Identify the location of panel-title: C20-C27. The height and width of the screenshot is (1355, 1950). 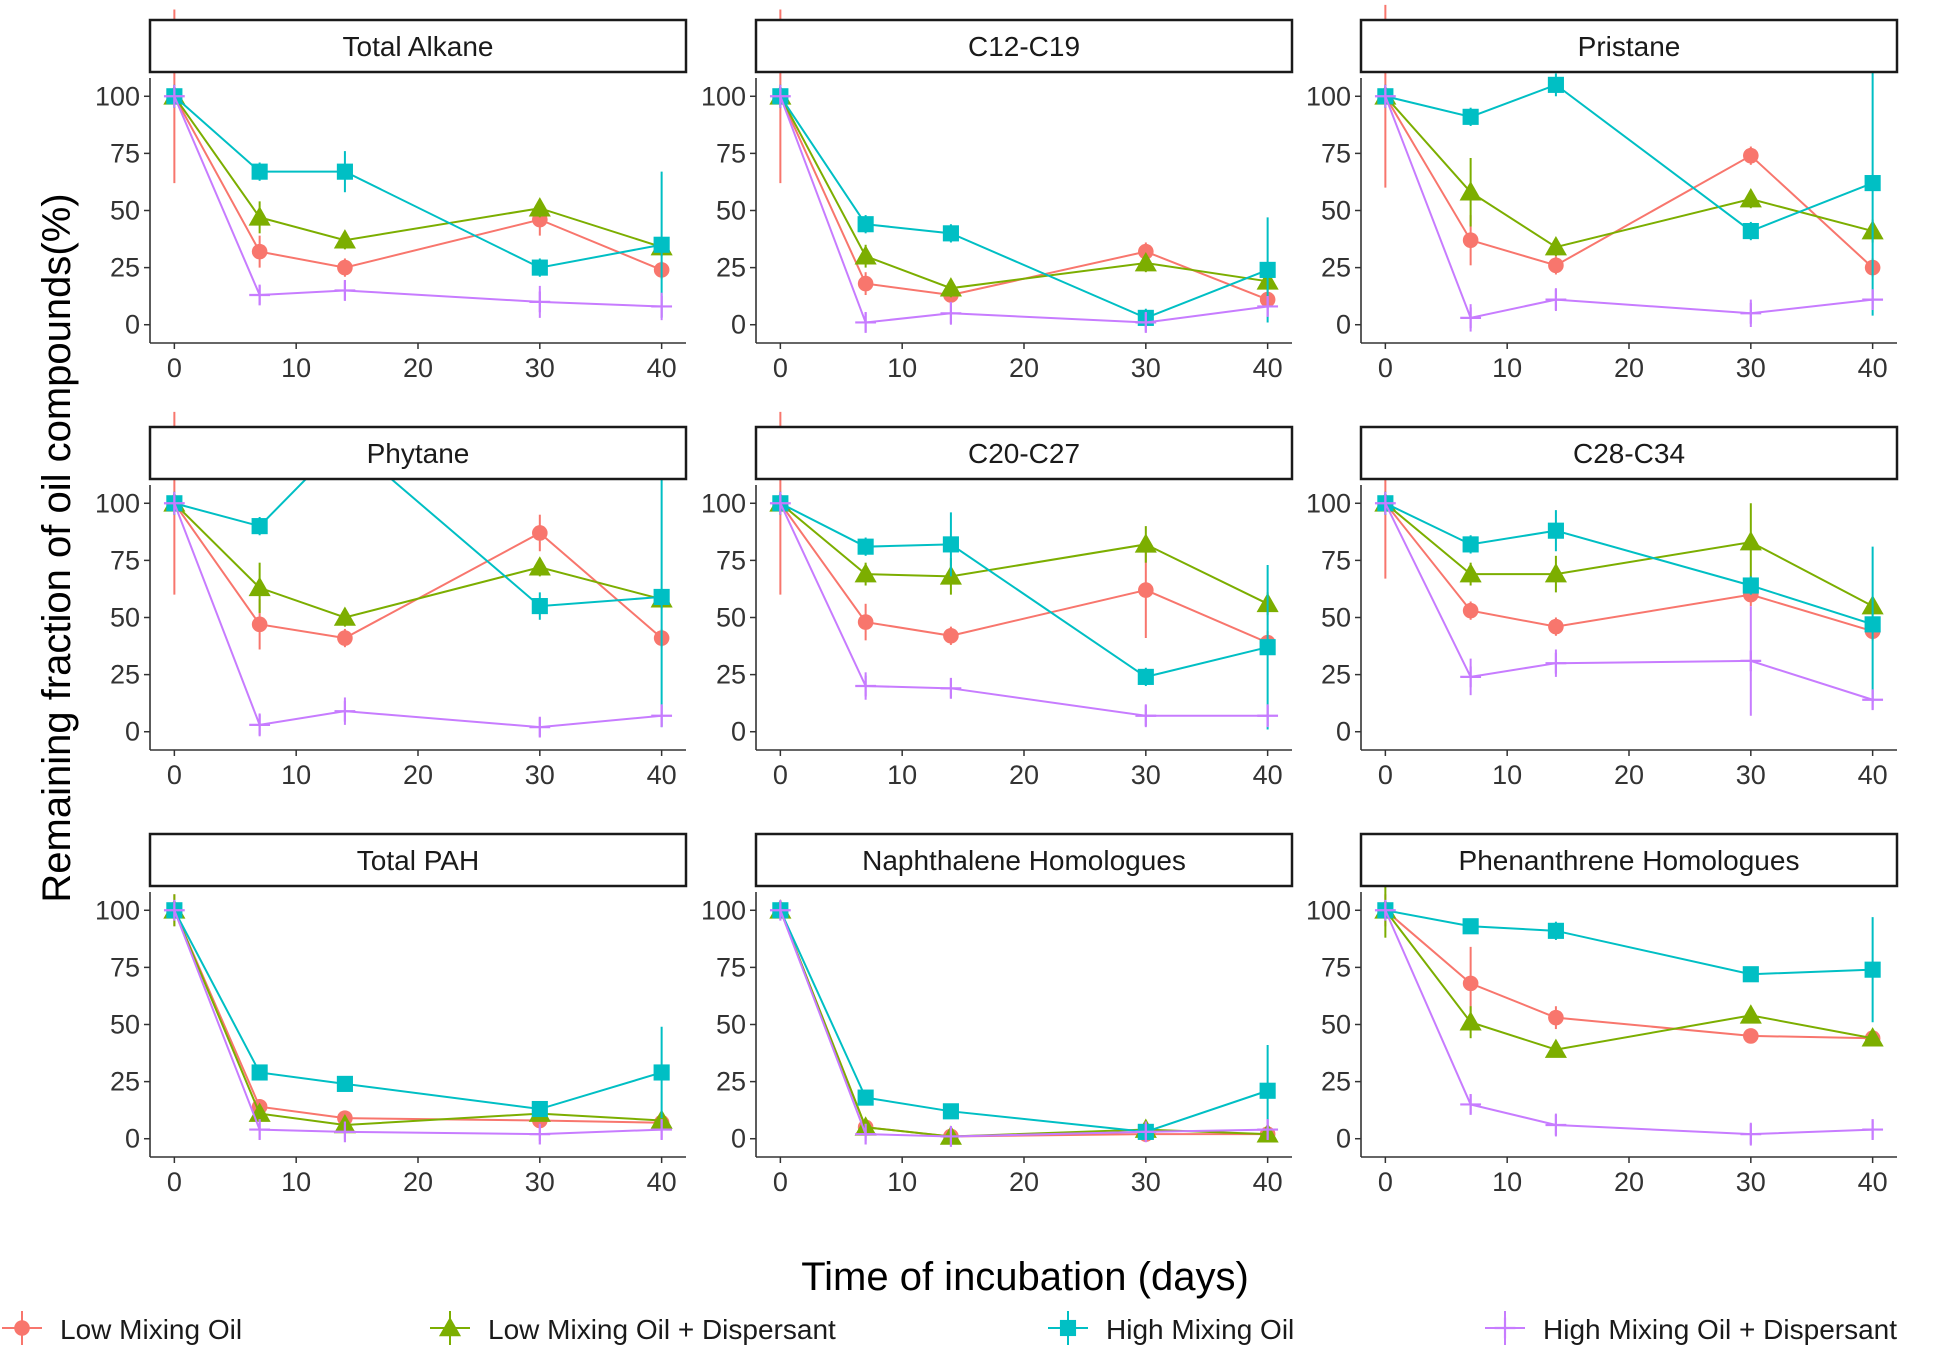
(1024, 453).